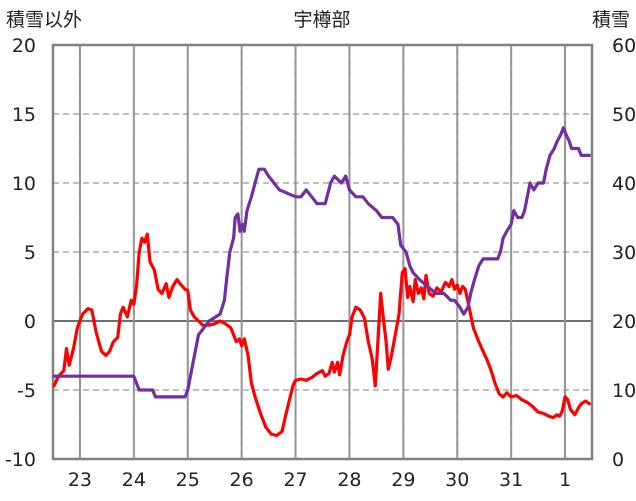 This screenshot has height=501, width=636. I want to click on right-axis-title: 積雪, so click(611, 20).